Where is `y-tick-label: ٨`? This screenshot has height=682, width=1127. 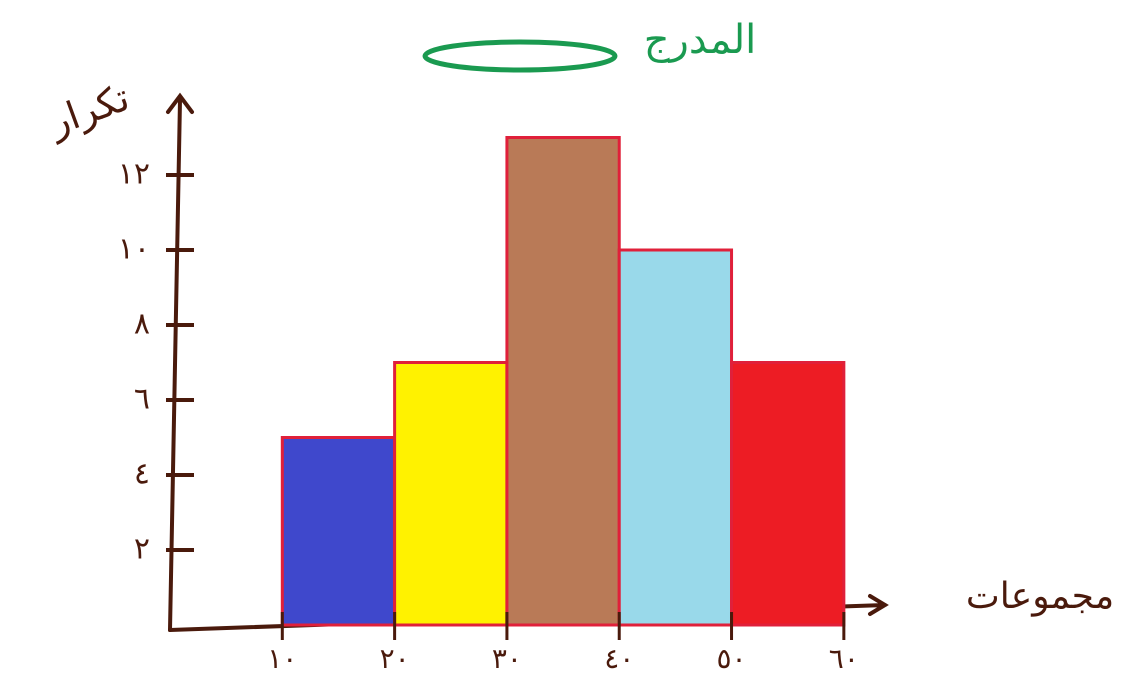 y-tick-label: ٨ is located at coordinates (142, 324).